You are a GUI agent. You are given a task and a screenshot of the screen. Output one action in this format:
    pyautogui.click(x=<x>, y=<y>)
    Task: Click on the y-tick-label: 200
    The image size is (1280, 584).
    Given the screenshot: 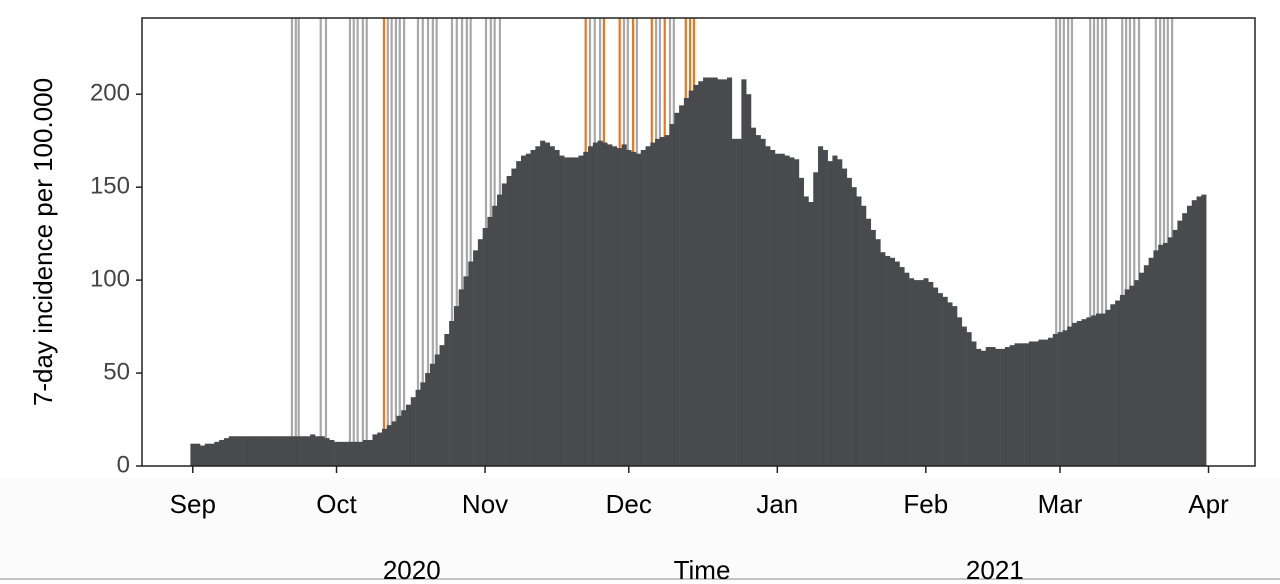 What is the action you would take?
    pyautogui.click(x=110, y=93)
    